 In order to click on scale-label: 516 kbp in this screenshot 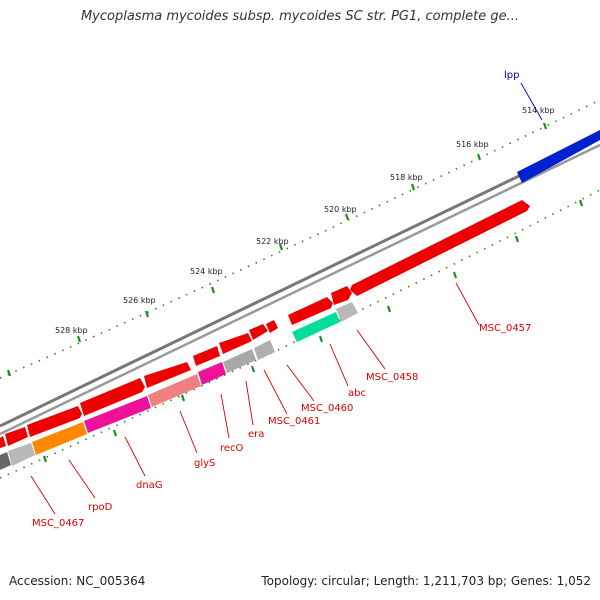, I will do `click(472, 144)`.